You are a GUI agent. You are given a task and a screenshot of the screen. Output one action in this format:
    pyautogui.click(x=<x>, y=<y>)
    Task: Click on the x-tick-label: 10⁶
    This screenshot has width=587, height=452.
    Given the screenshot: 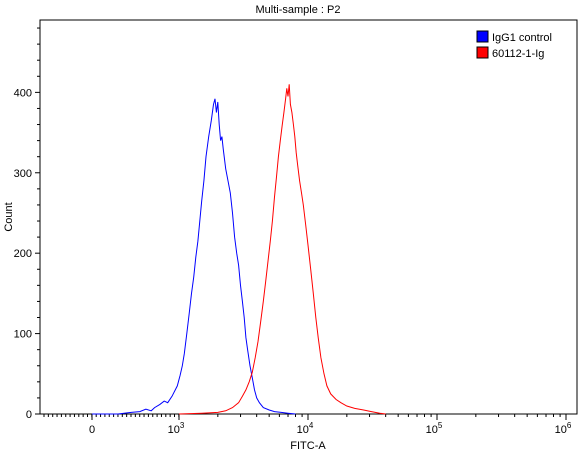 What is the action you would take?
    pyautogui.click(x=563, y=428)
    